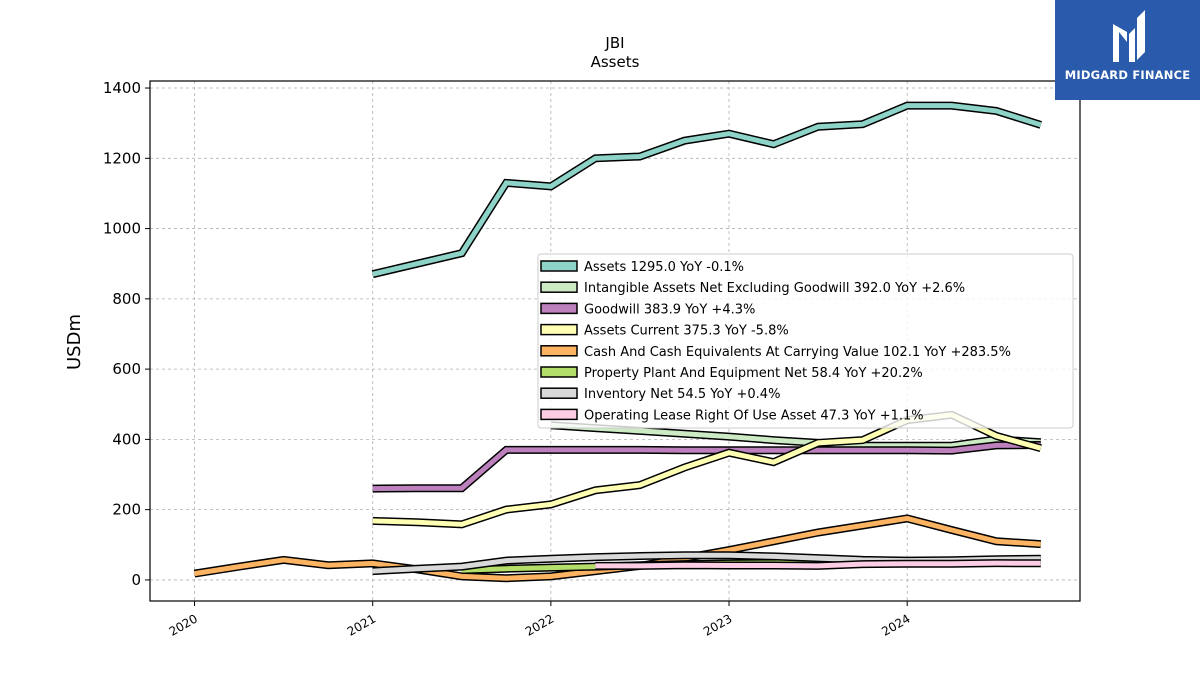 The image size is (1200, 675). I want to click on chart-title: JBI, so click(614, 43).